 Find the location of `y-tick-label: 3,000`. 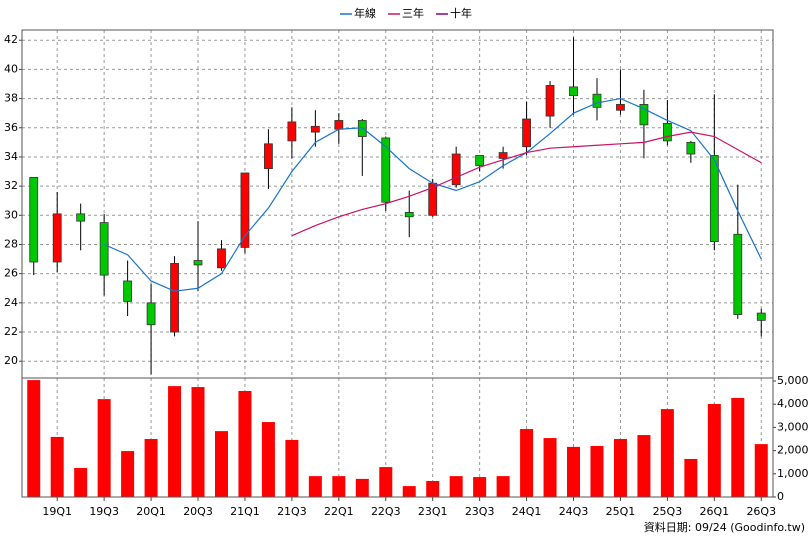

y-tick-label: 3,000 is located at coordinates (792, 426).